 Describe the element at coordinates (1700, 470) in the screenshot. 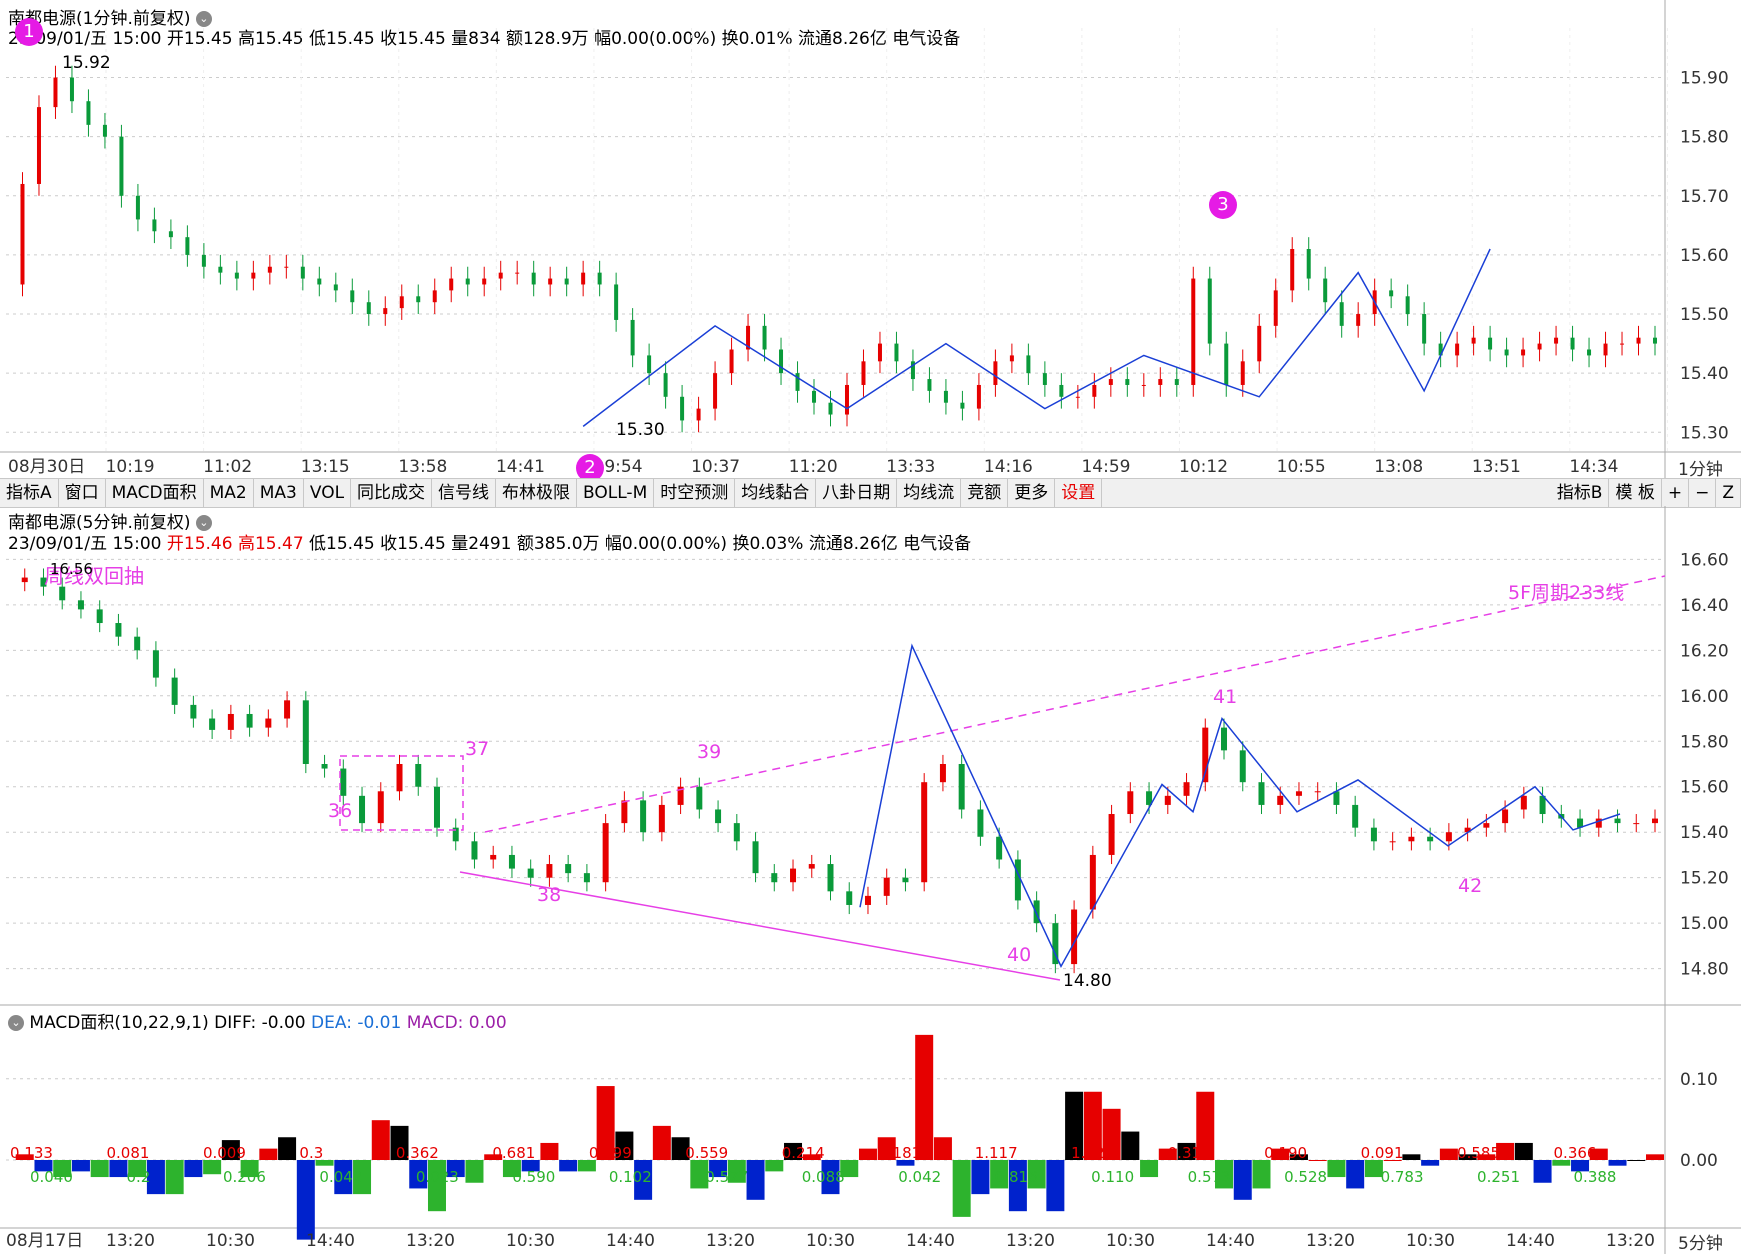

I see `top-period-label: 1分钟` at that location.